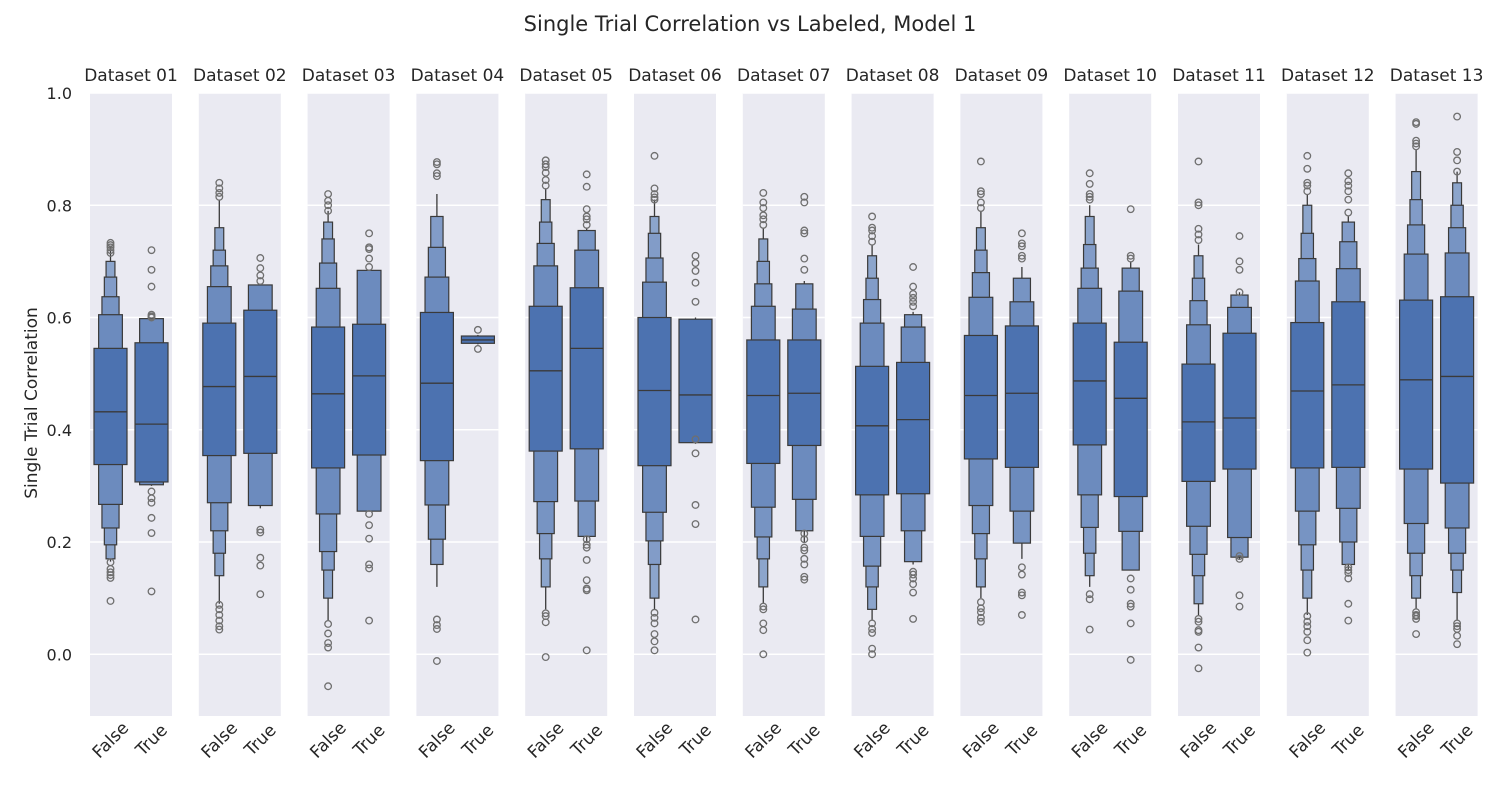  I want to click on panel-title: Dataset 06, so click(675, 76).